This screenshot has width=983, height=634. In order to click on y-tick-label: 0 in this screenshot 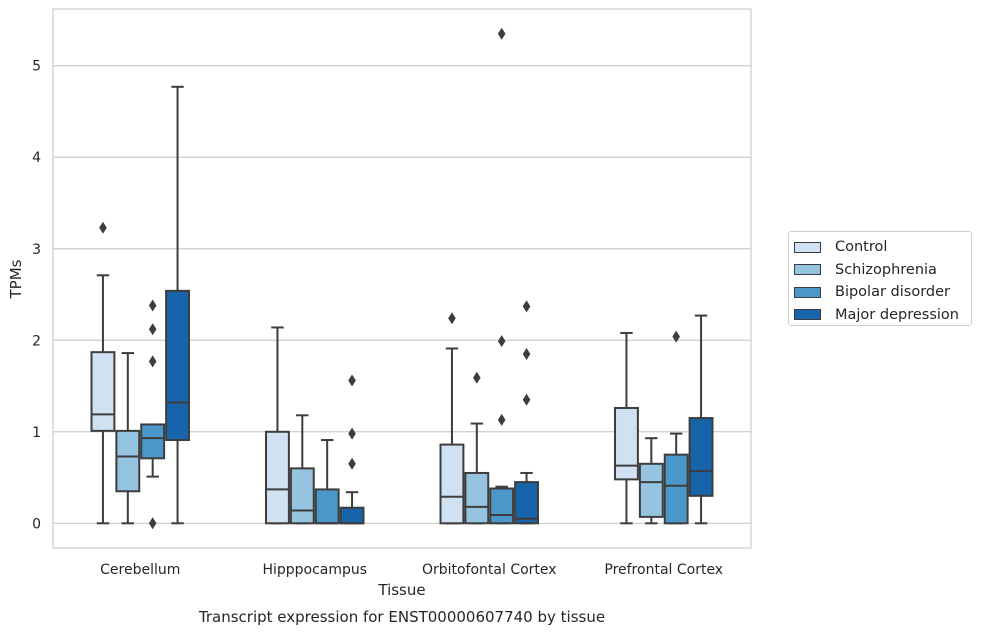, I will do `click(36, 524)`.